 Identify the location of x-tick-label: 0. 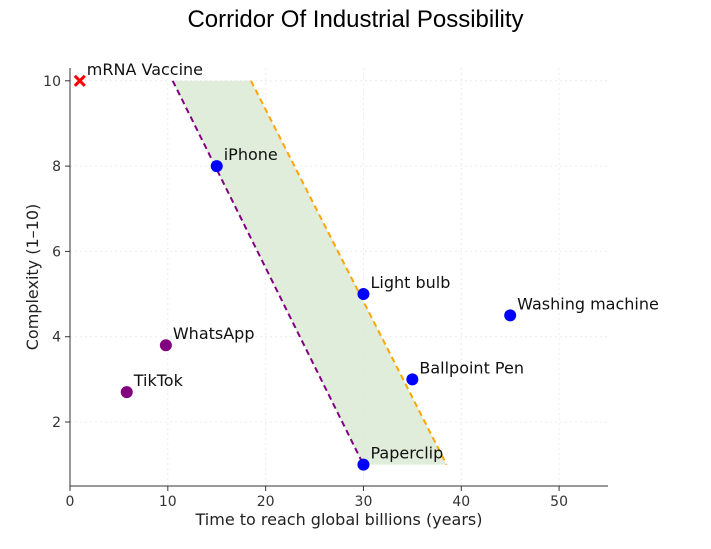
(70, 502).